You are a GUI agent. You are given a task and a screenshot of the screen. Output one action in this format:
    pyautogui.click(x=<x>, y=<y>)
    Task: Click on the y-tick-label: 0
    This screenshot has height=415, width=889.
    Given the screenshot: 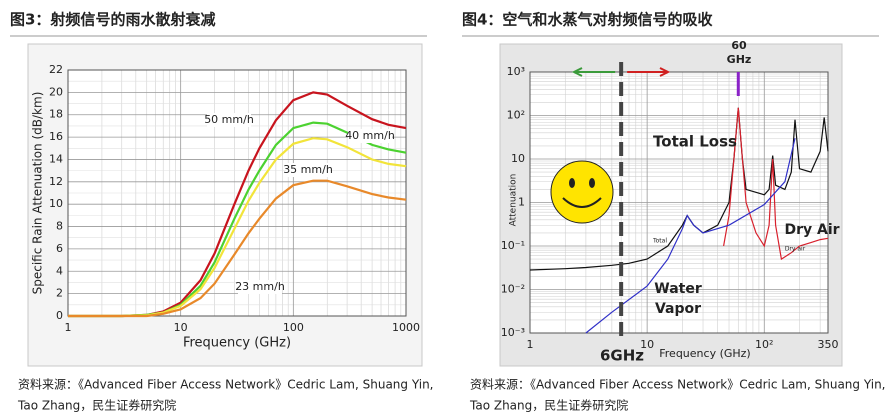 What is the action you would take?
    pyautogui.click(x=59, y=315)
    